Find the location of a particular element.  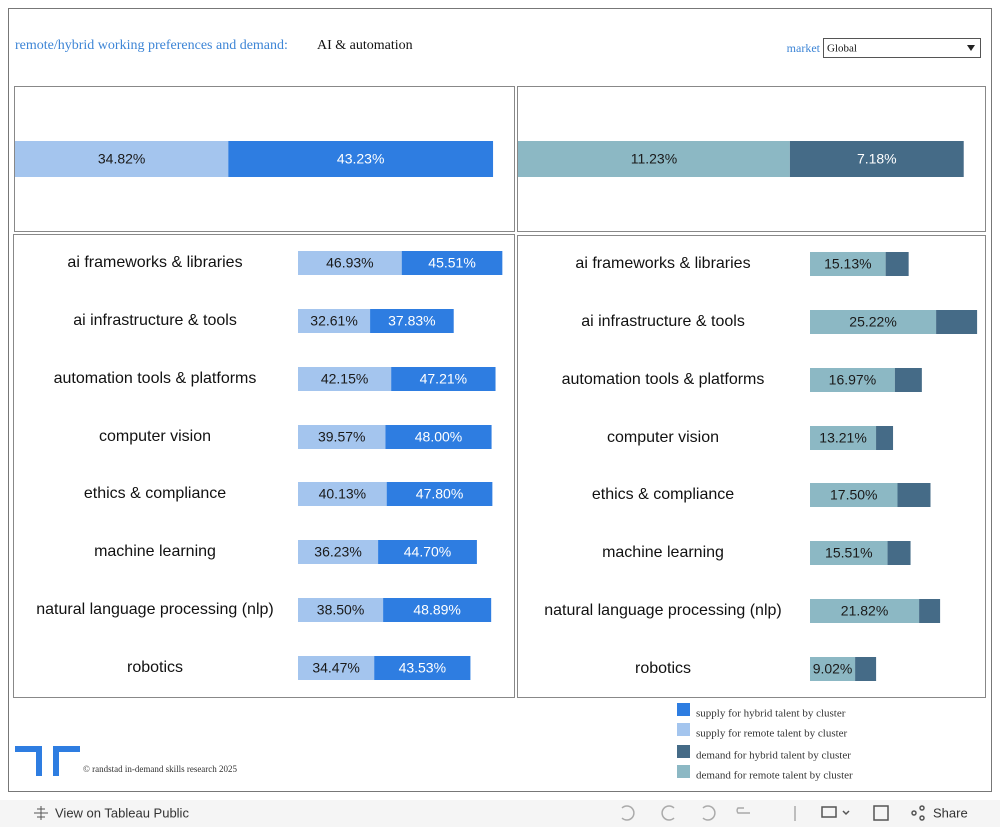

filter-label: market is located at coordinates (804, 48).